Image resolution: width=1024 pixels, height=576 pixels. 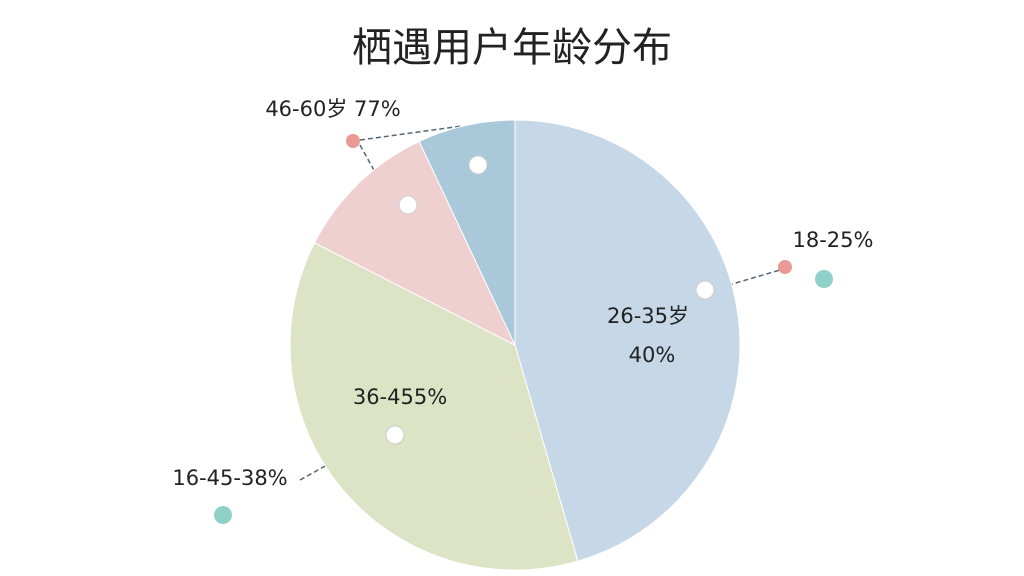 I want to click on annotation: 18-25%, so click(x=833, y=240).